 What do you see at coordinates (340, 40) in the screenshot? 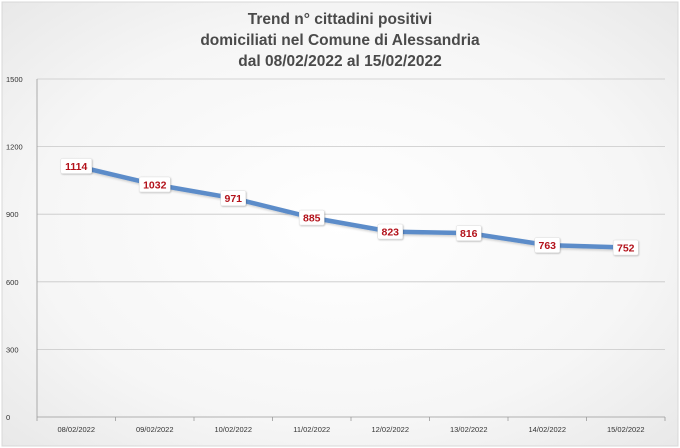
I see `chart-title-line-2: domiciliati nel Comune di Alessandria` at bounding box center [340, 40].